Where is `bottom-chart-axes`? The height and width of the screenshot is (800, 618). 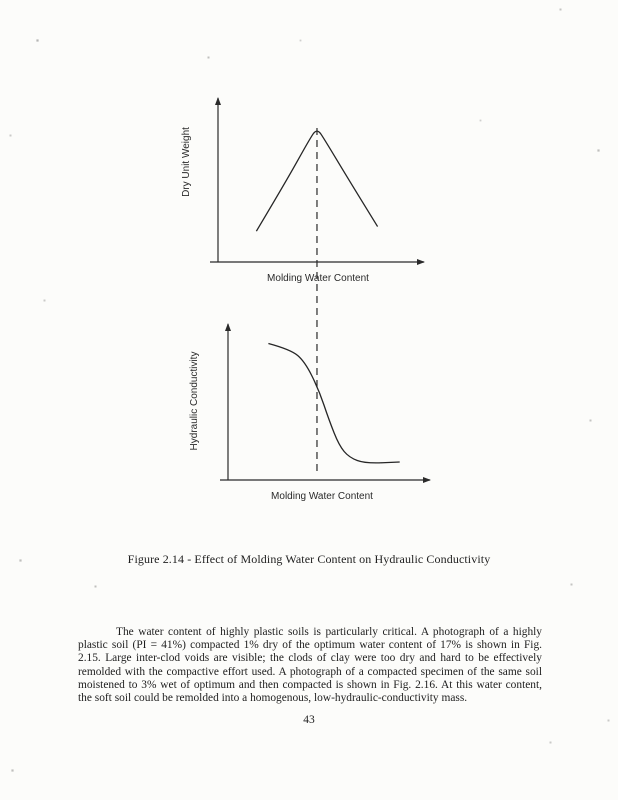
bottom-chart-axes is located at coordinates (325, 403).